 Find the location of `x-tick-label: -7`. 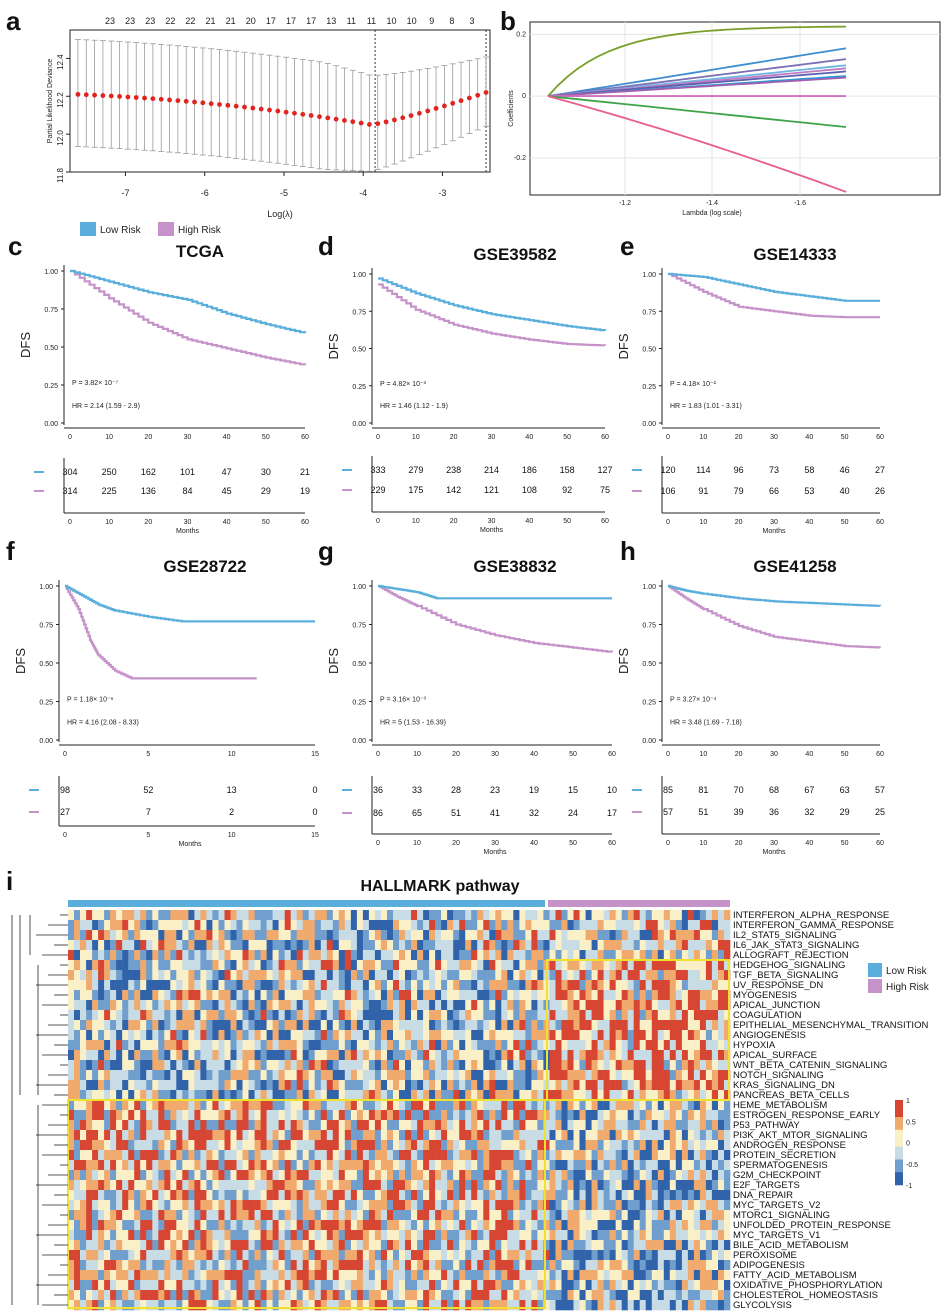

x-tick-label: -7 is located at coordinates (125, 193).